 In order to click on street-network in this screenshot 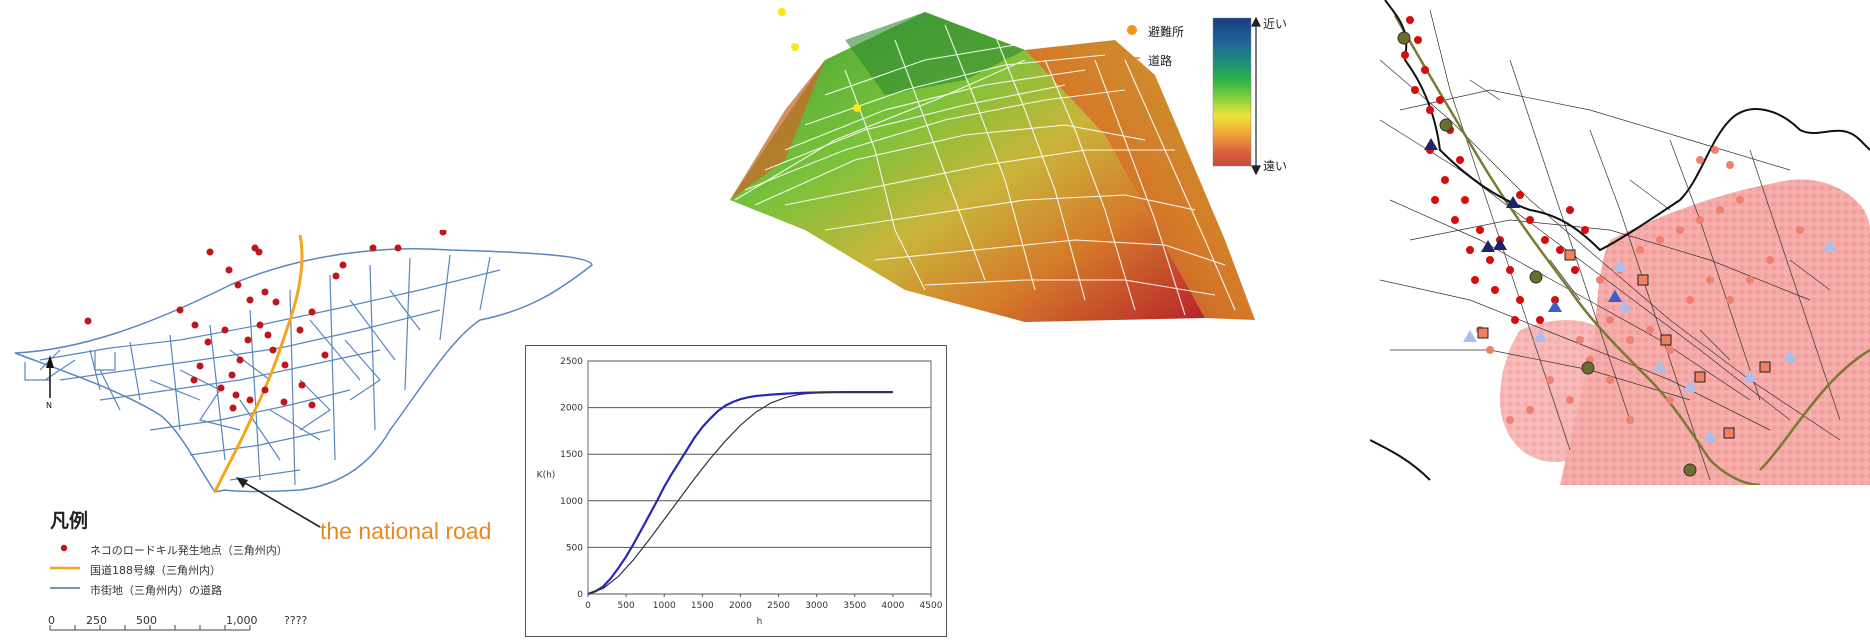, I will do `click(262, 370)`.